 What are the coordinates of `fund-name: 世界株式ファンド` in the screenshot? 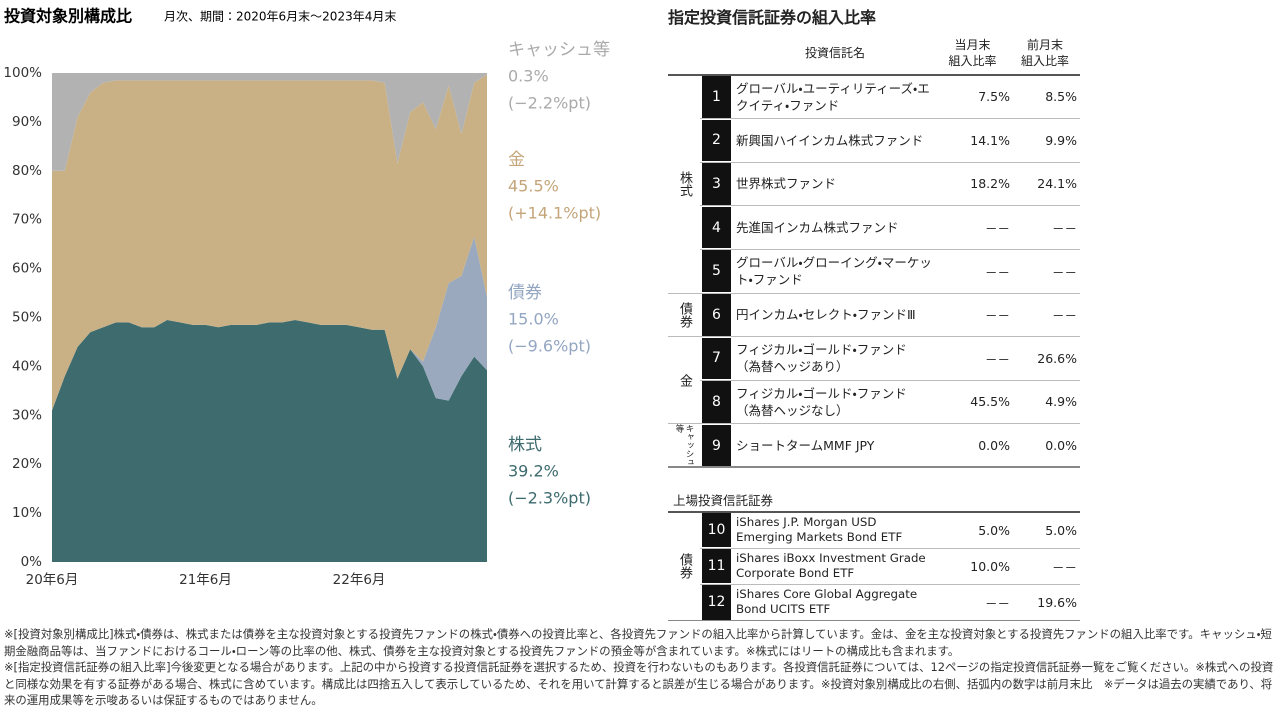 It's located at (786, 184).